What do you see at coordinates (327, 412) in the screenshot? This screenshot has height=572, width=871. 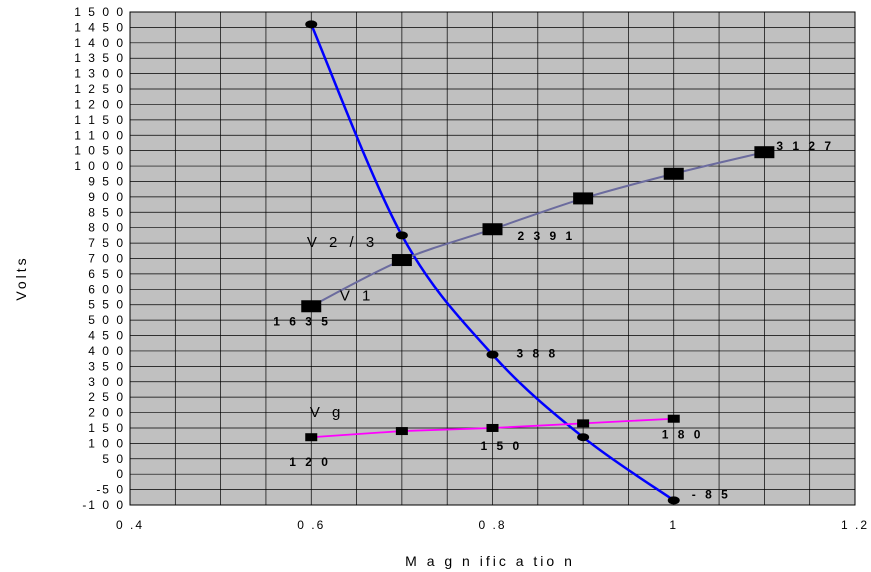 I see `series-name-label: V g` at bounding box center [327, 412].